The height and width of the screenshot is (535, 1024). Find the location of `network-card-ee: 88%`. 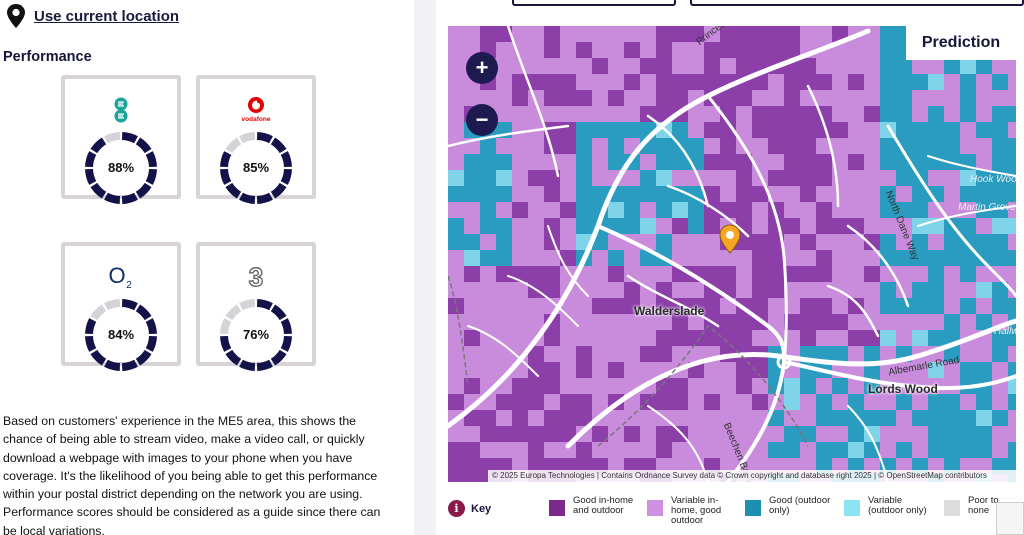

network-card-ee: 88% is located at coordinates (121, 139).